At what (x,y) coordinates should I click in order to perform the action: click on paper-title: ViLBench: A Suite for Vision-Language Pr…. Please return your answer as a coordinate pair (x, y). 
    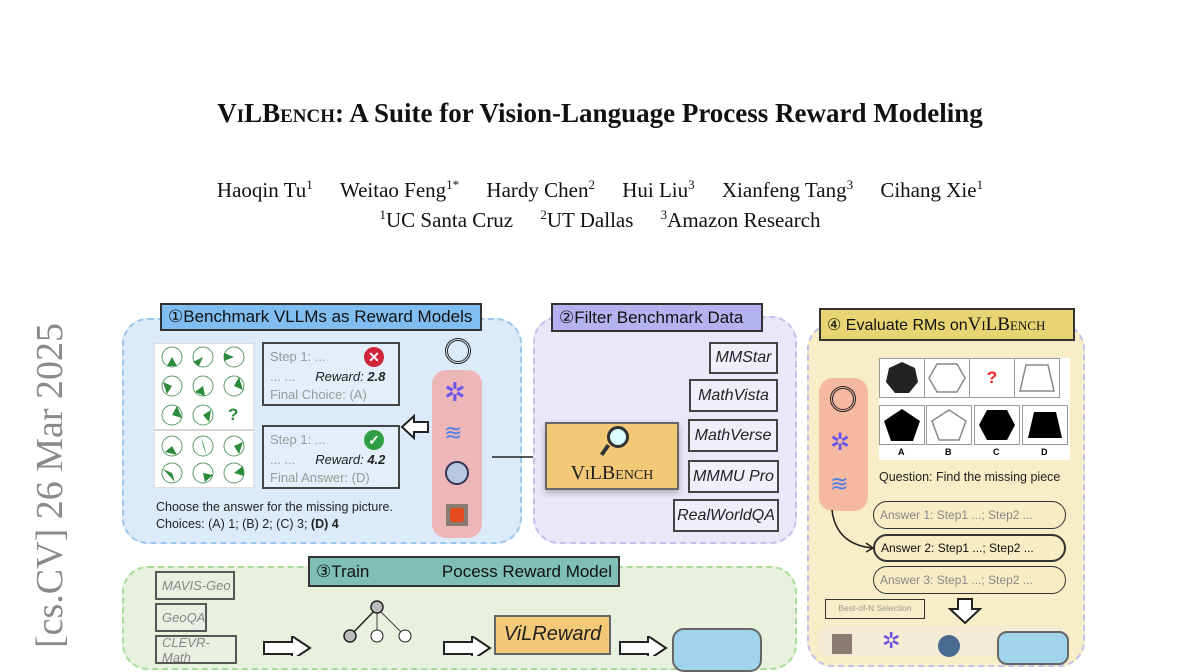
    Looking at the image, I should click on (600, 113).